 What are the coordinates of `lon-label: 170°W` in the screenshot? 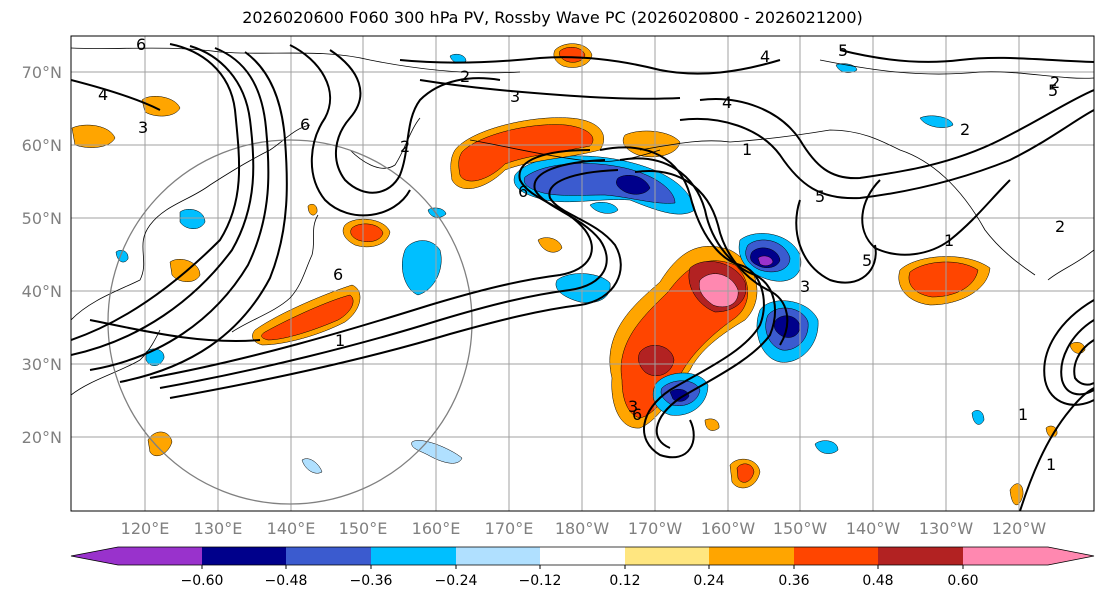 It's located at (655, 528).